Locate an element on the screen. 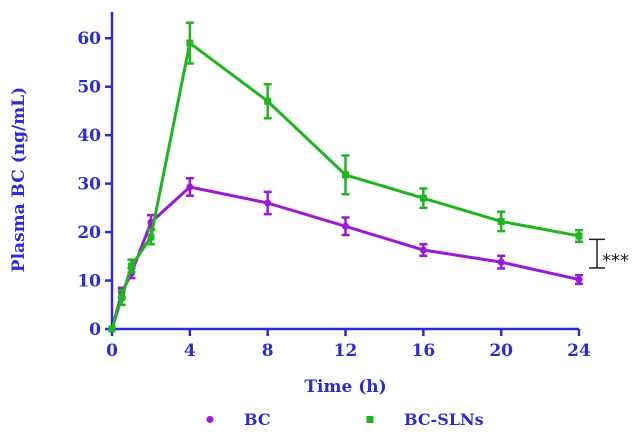 The width and height of the screenshot is (636, 435). x-tick-label: 8 is located at coordinates (268, 351).